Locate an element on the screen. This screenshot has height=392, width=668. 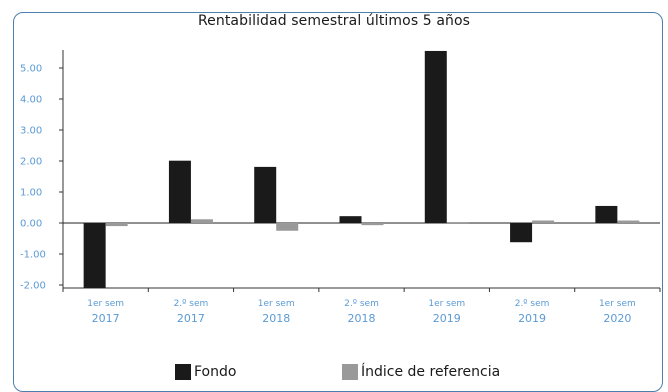
y-tick-label: 2.00 is located at coordinates (31, 162).